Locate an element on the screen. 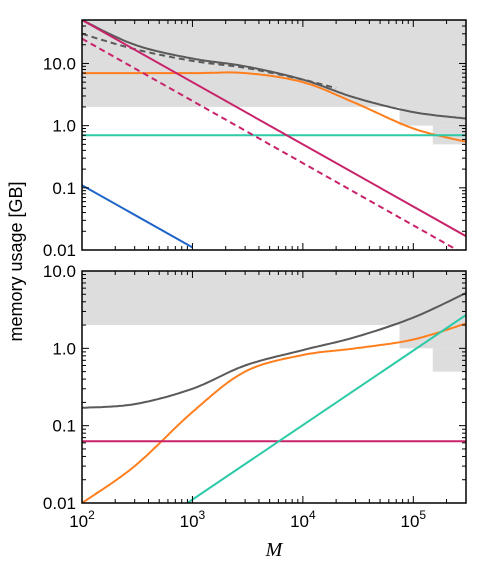  x-tick-label: 10² is located at coordinates (82, 519).